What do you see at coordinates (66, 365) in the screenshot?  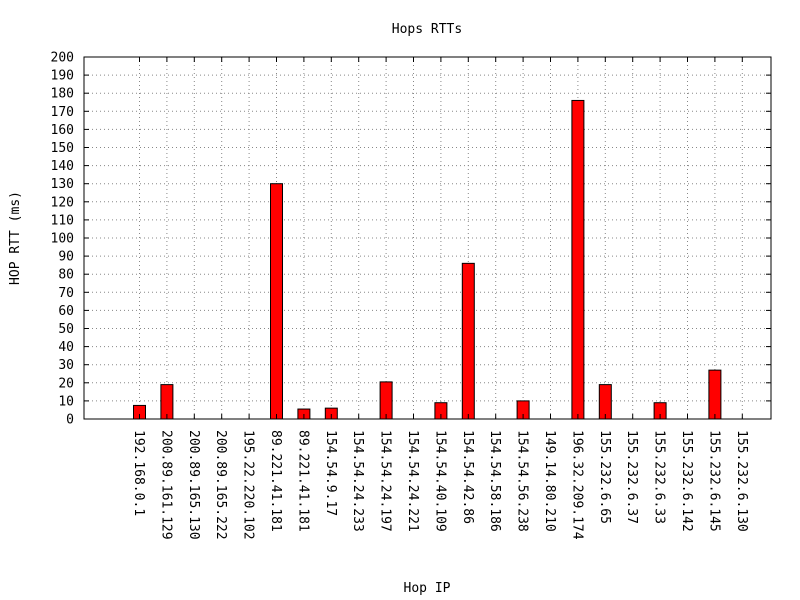 I see `y-tick-label: 30` at bounding box center [66, 365].